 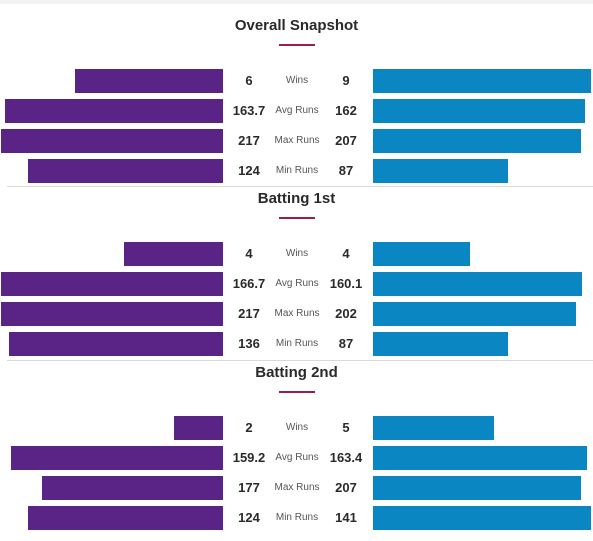 I want to click on stat-row-wins: 2 Wins 5, so click(x=296, y=428).